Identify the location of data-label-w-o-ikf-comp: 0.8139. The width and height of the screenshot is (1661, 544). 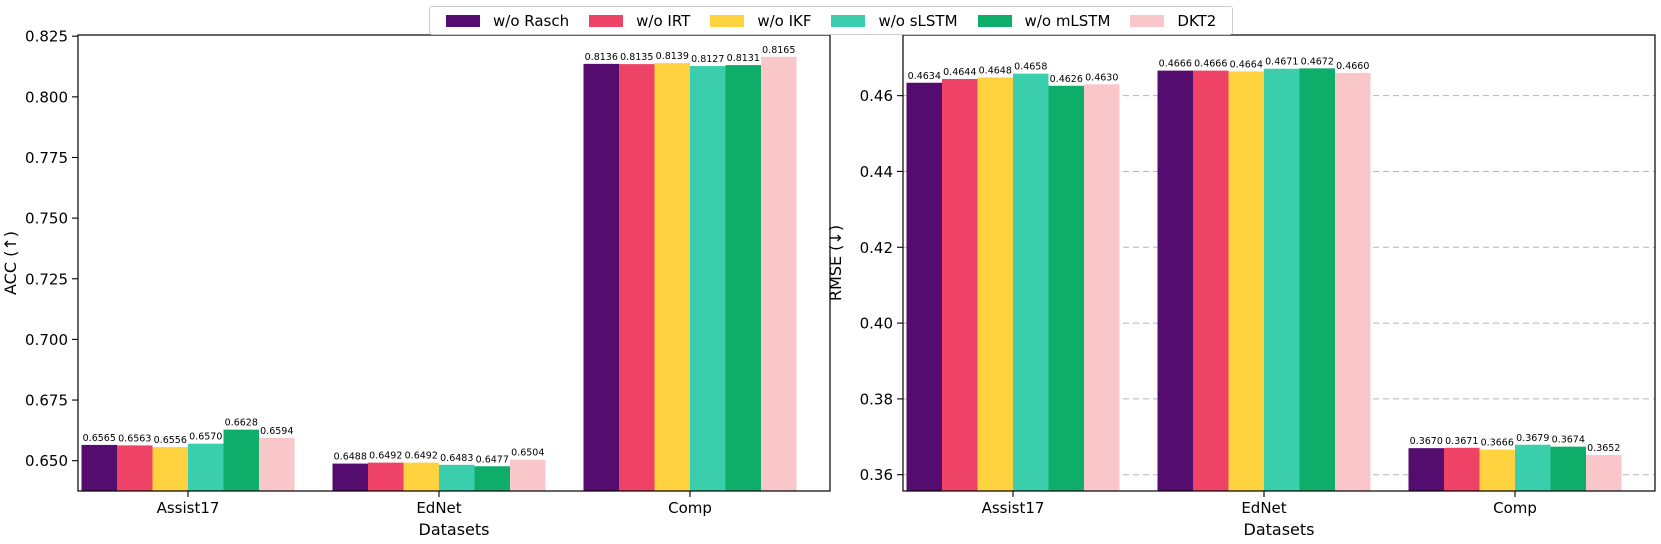
(672, 56).